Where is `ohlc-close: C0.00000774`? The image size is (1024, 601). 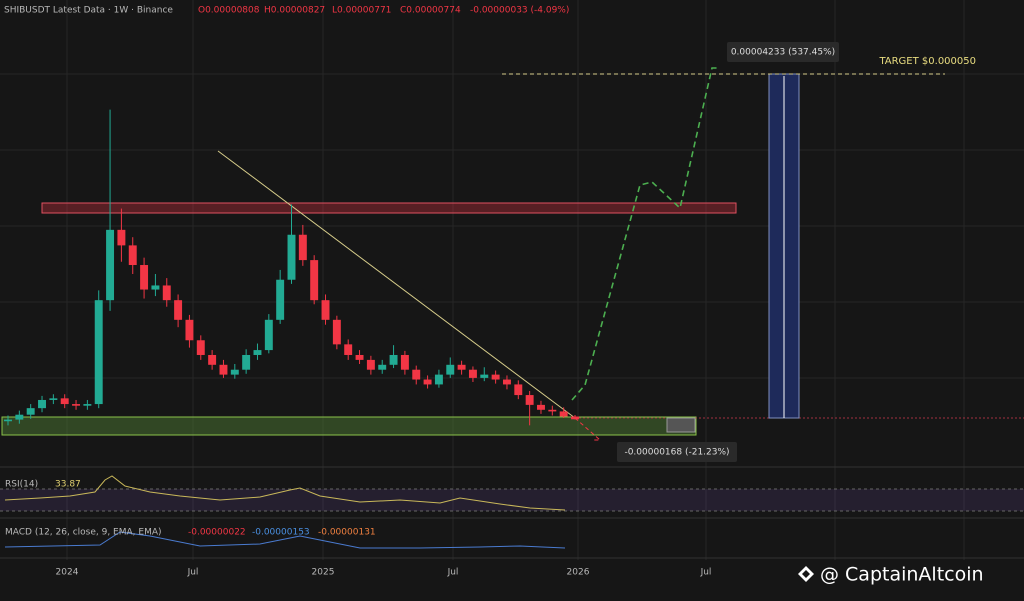
ohlc-close: C0.00000774 is located at coordinates (430, 11).